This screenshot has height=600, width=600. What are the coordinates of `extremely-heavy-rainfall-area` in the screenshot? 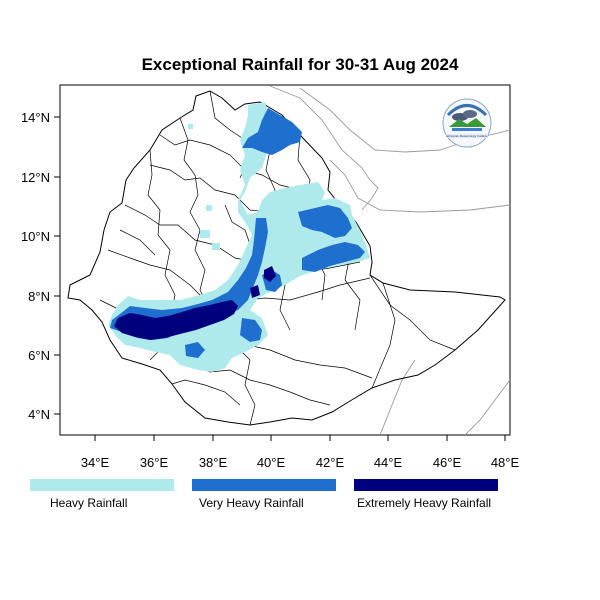 It's located at (195, 303).